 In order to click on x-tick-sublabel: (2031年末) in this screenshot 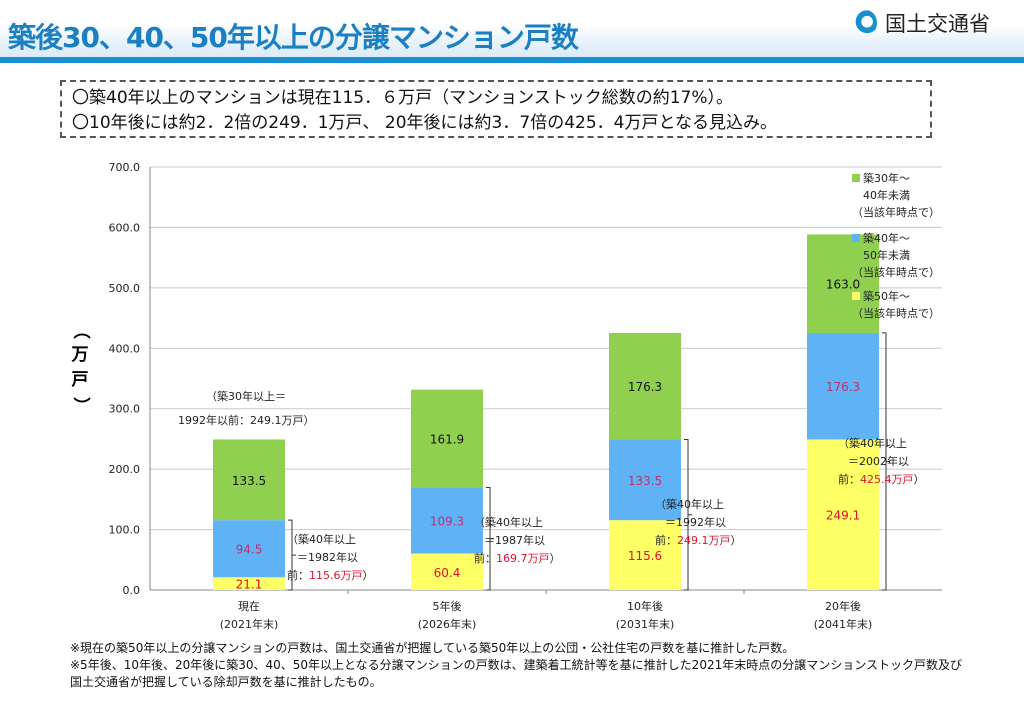, I will do `click(645, 624)`.